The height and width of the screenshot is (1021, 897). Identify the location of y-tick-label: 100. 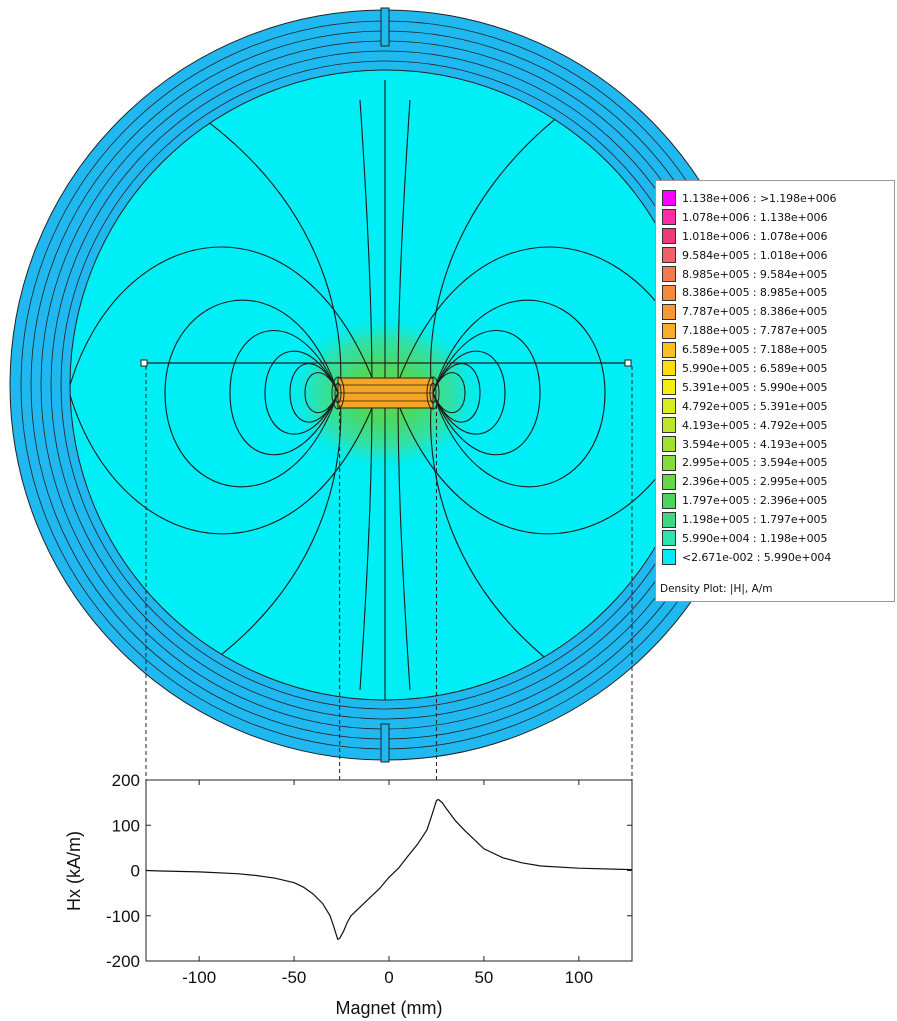
(126, 825).